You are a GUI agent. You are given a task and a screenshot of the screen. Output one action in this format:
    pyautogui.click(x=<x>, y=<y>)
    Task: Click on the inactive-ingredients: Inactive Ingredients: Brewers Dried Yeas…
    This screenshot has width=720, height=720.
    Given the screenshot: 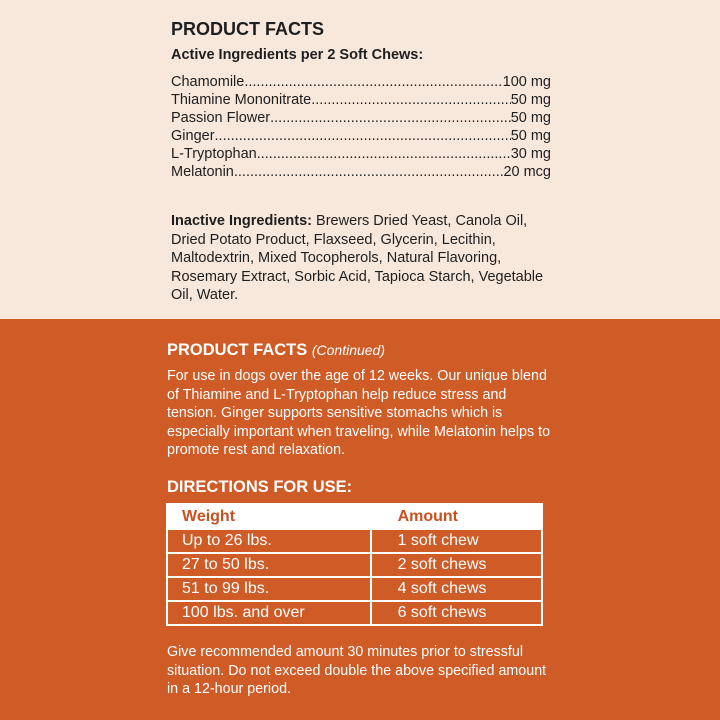 What is the action you would take?
    pyautogui.click(x=366, y=258)
    